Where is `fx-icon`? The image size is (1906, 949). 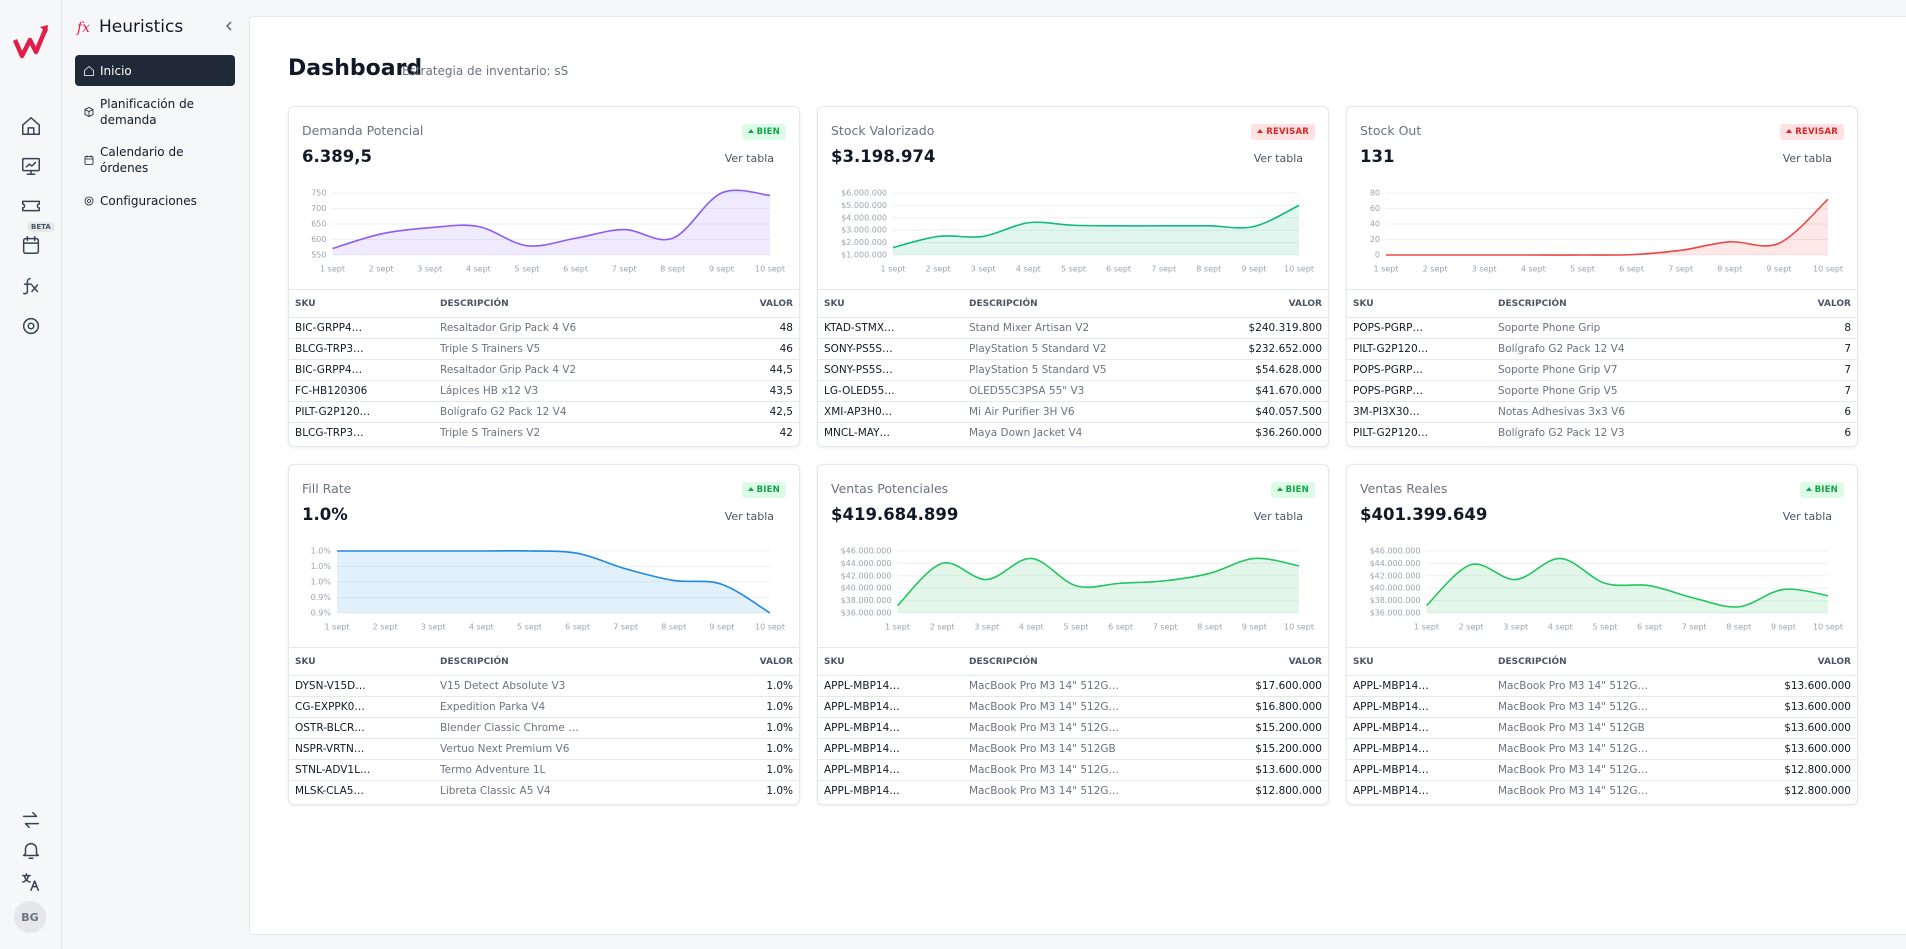
fx-icon is located at coordinates (31, 286).